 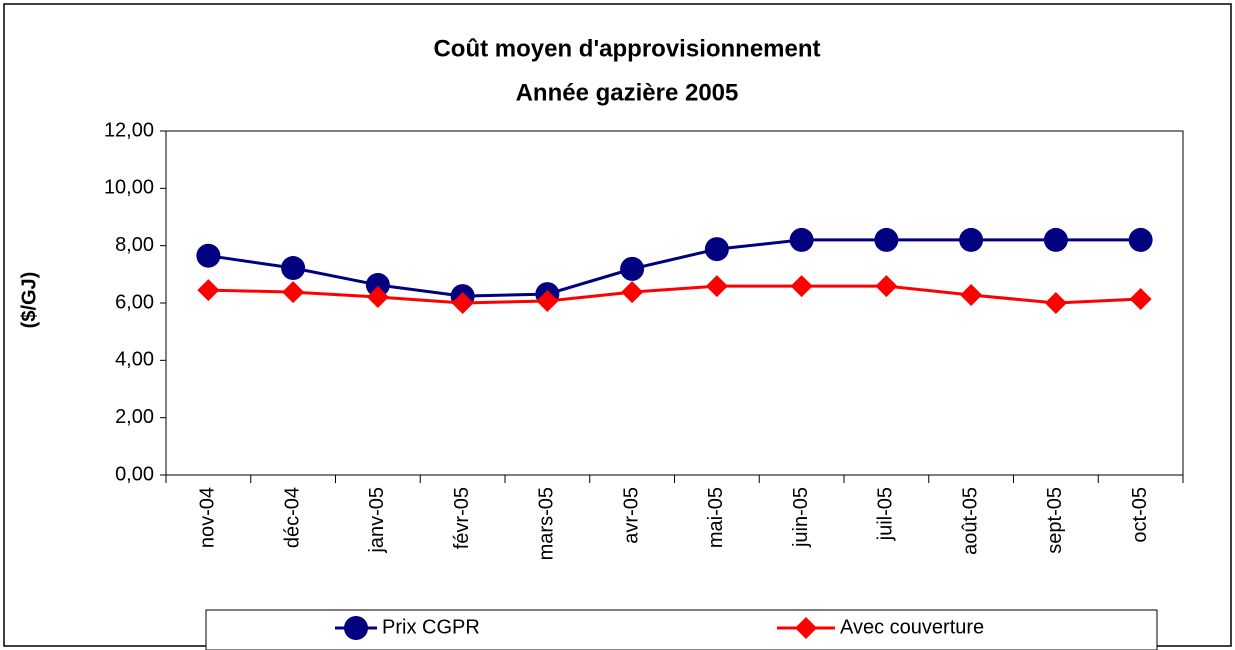 What do you see at coordinates (129, 130) in the screenshot?
I see `y-tick-label: 12,00` at bounding box center [129, 130].